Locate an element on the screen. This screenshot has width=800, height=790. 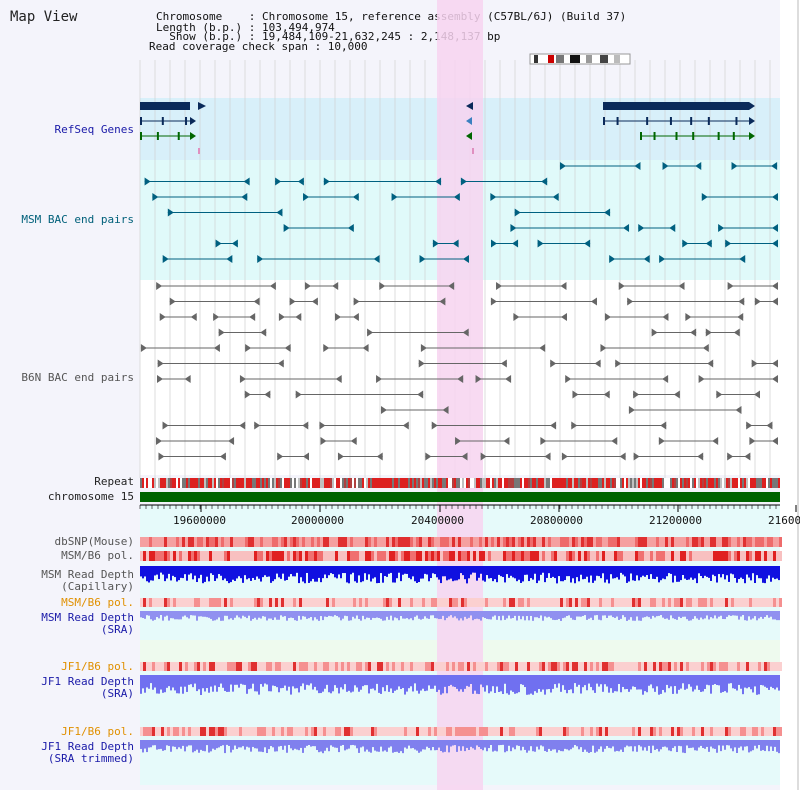
gene-arrow is located at coordinates (193, 136).